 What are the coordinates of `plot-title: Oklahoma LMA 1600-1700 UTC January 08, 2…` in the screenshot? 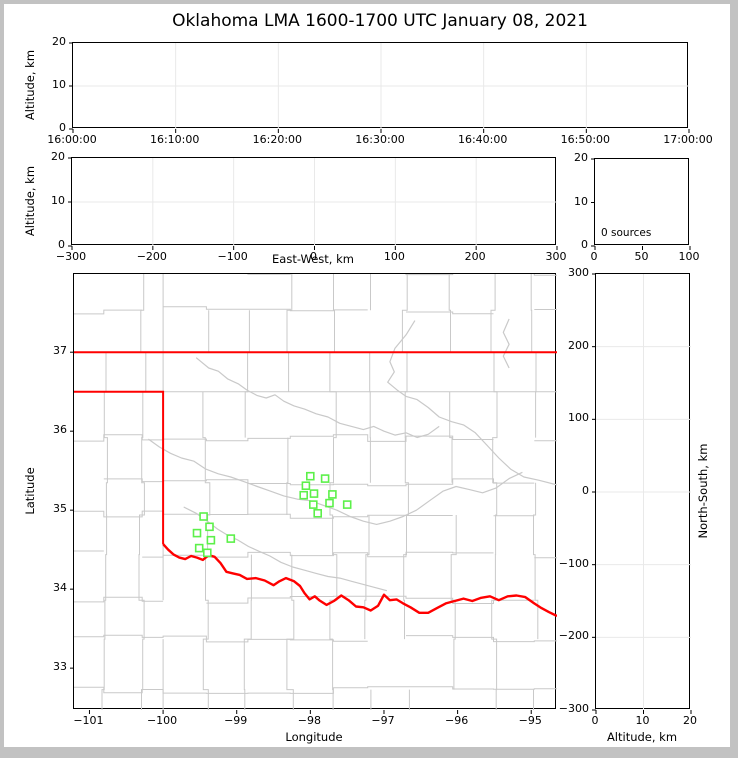 It's located at (380, 21).